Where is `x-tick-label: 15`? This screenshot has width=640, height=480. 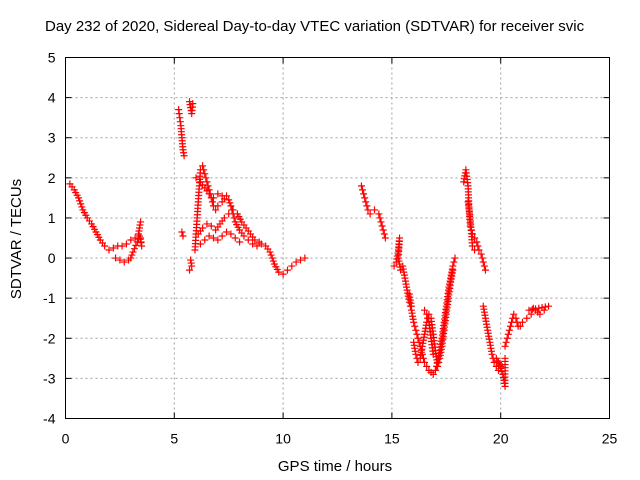
x-tick-label: 15 is located at coordinates (392, 439).